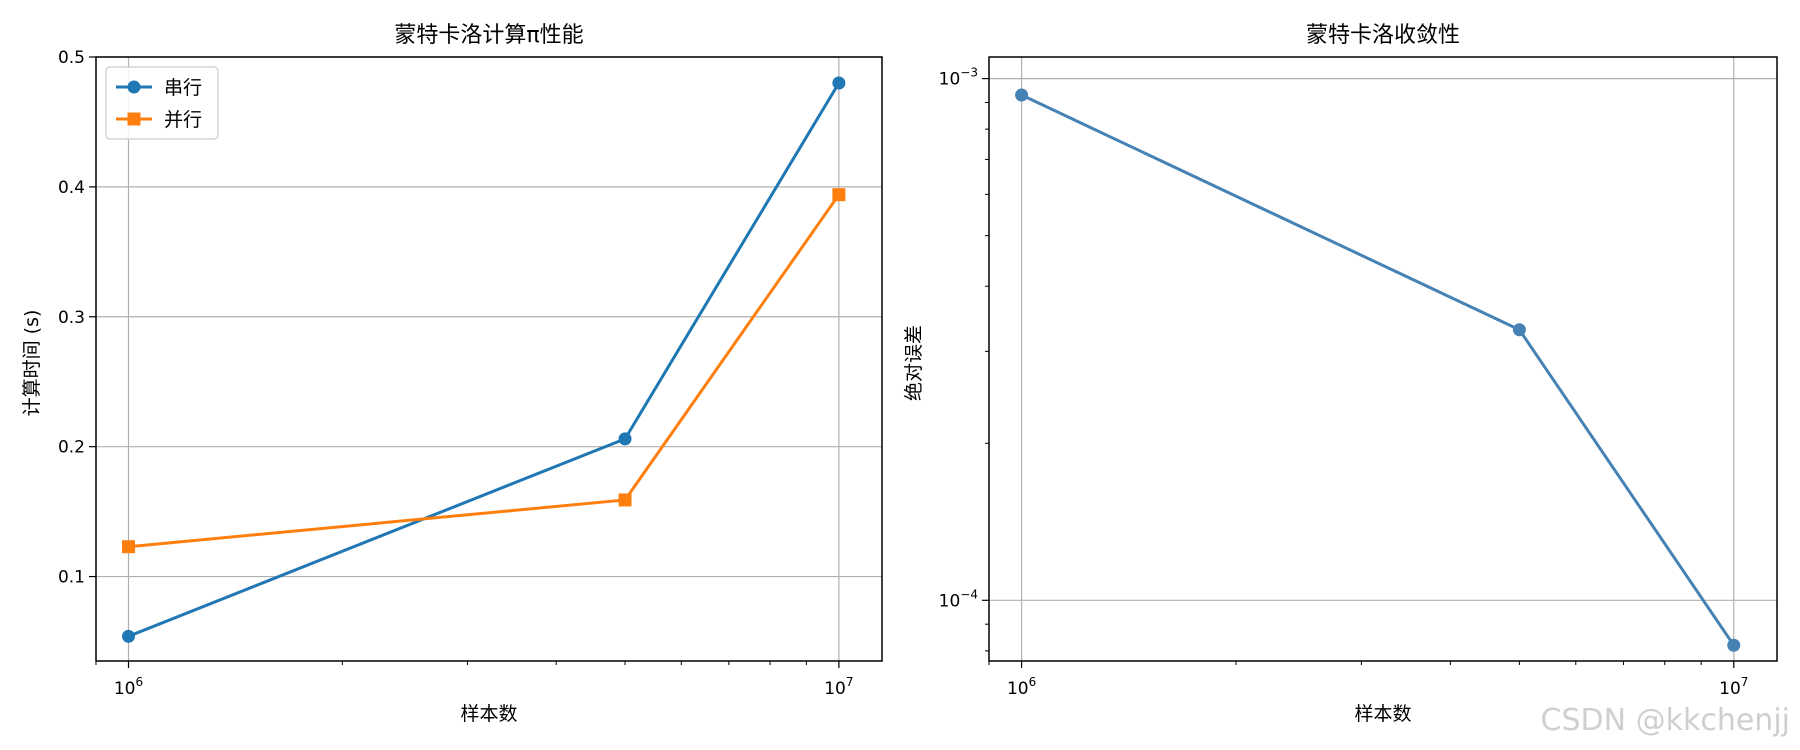 The width and height of the screenshot is (1800, 750). Describe the element at coordinates (183, 120) in the screenshot. I see `legend-label: 并行` at that location.